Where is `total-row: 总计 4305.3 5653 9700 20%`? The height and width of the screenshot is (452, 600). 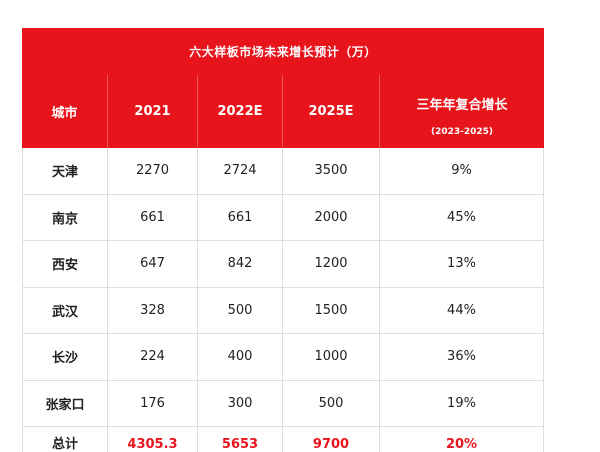 total-row: 总计 4305.3 5653 9700 20% is located at coordinates (283, 439).